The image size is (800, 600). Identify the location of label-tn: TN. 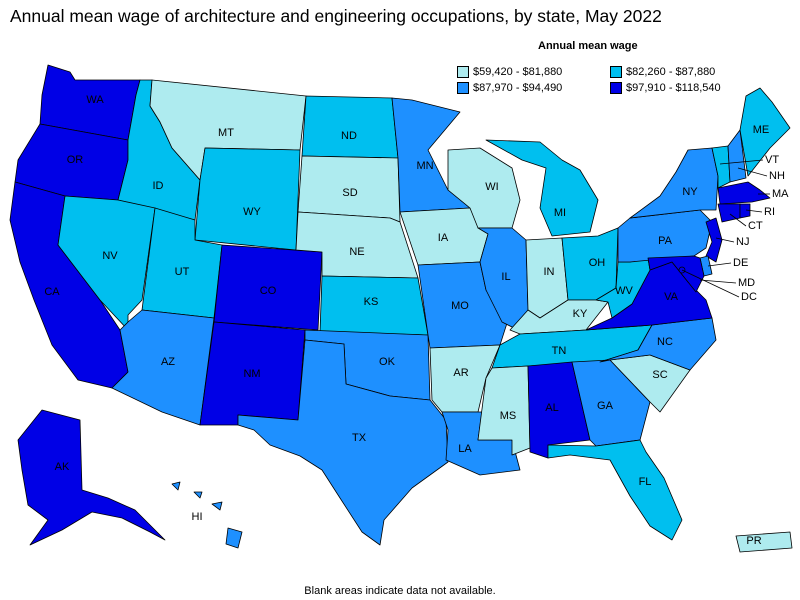
(559, 351).